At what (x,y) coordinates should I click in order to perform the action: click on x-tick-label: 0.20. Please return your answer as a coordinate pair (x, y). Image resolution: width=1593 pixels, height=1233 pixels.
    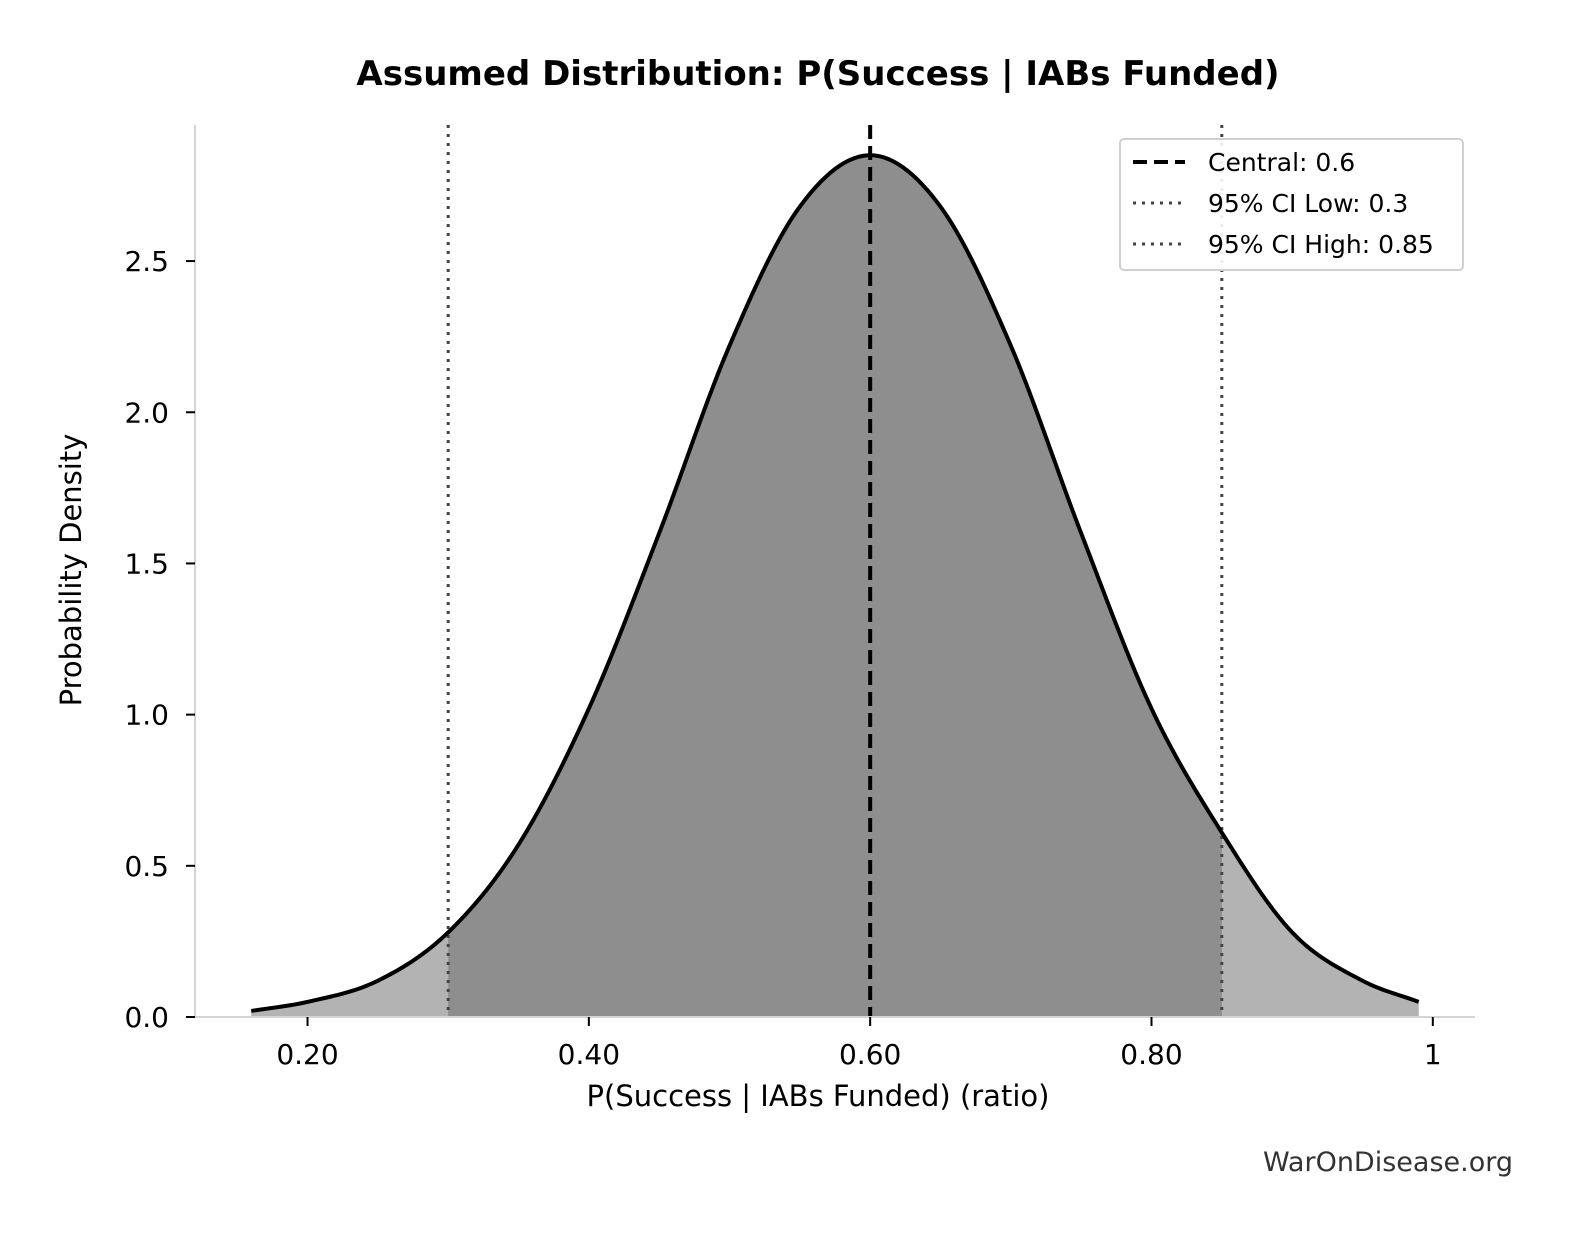
    Looking at the image, I should click on (307, 1054).